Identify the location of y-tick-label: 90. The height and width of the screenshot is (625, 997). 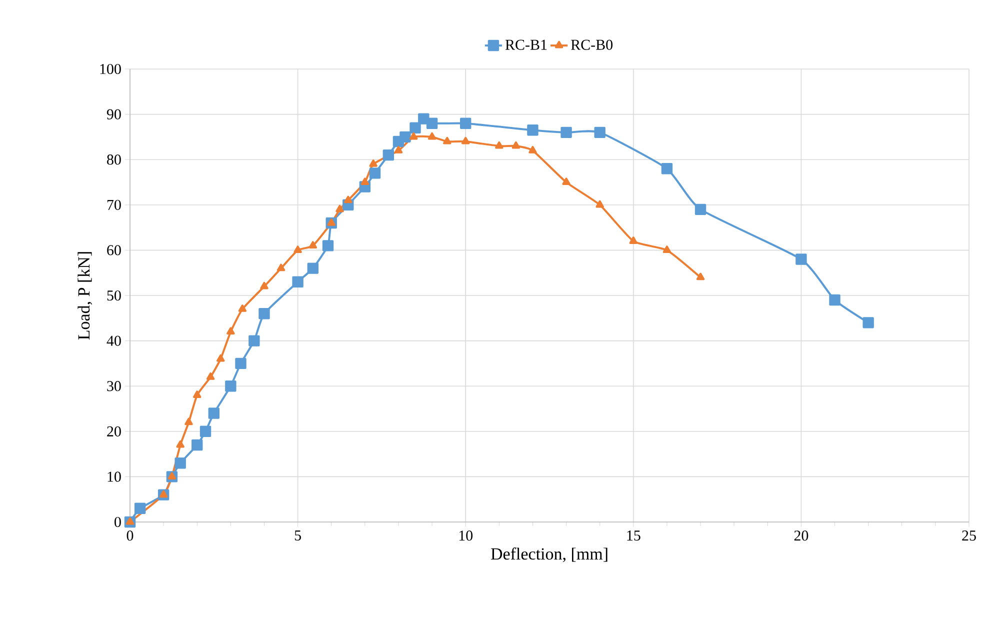
(113, 114).